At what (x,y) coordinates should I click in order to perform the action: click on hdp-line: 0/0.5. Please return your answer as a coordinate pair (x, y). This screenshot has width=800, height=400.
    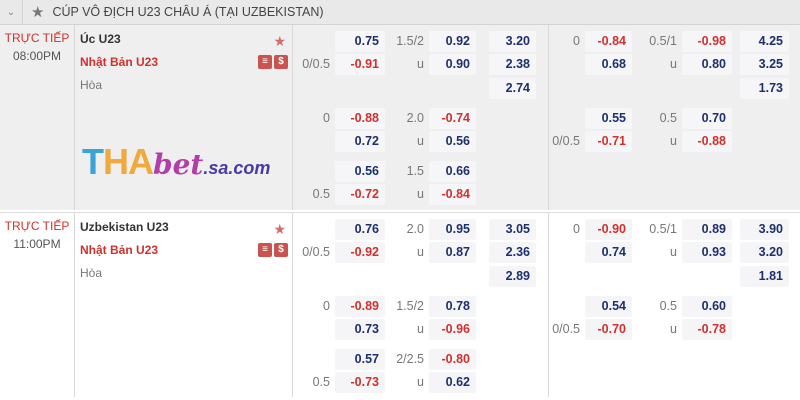
    Looking at the image, I should click on (316, 252).